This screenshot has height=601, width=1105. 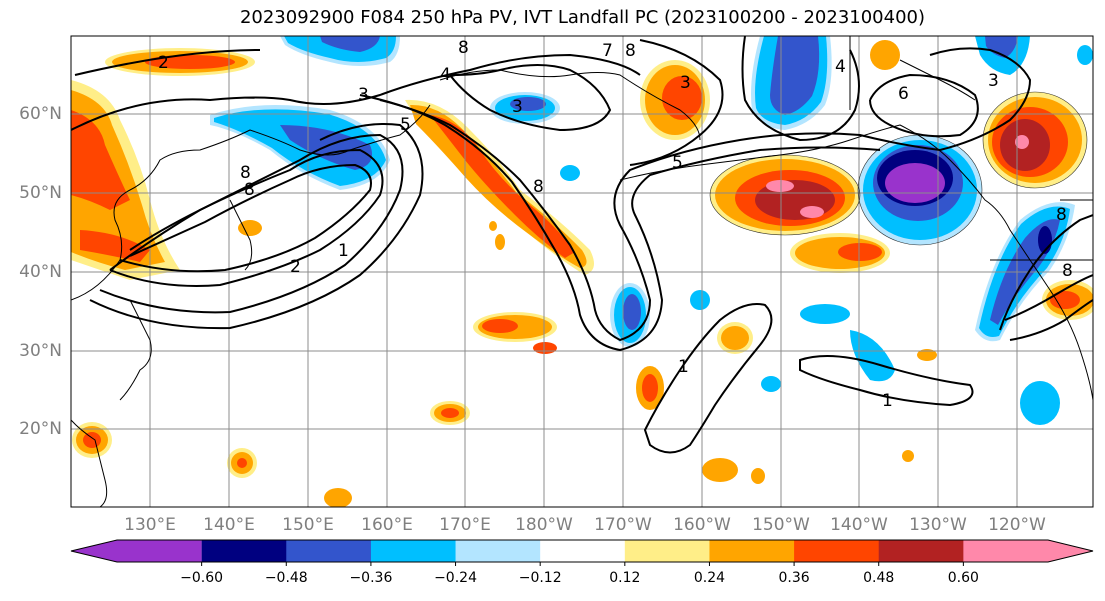 I want to click on lon-label: 130°E, so click(x=150, y=525).